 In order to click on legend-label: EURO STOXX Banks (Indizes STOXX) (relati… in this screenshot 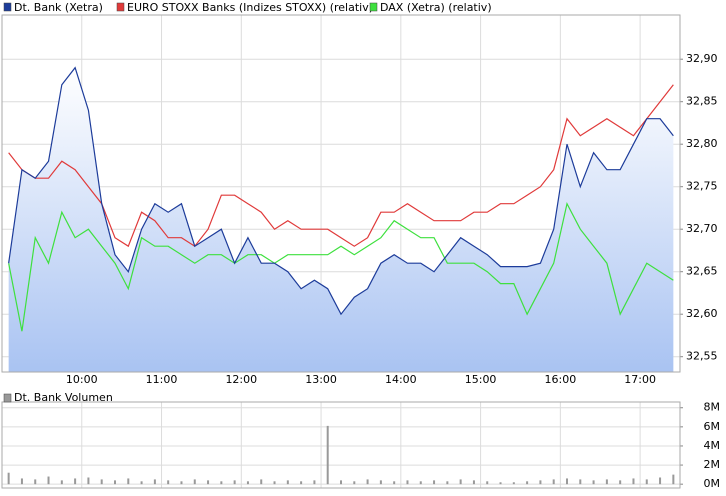, I will do `click(250, 7)`.